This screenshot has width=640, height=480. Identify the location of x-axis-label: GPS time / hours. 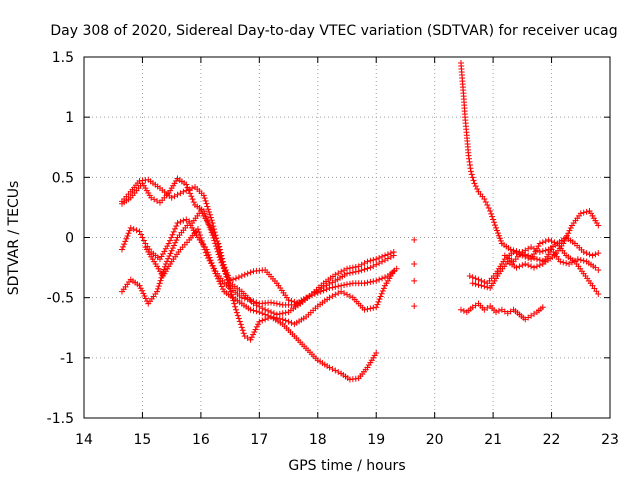
(346, 466).